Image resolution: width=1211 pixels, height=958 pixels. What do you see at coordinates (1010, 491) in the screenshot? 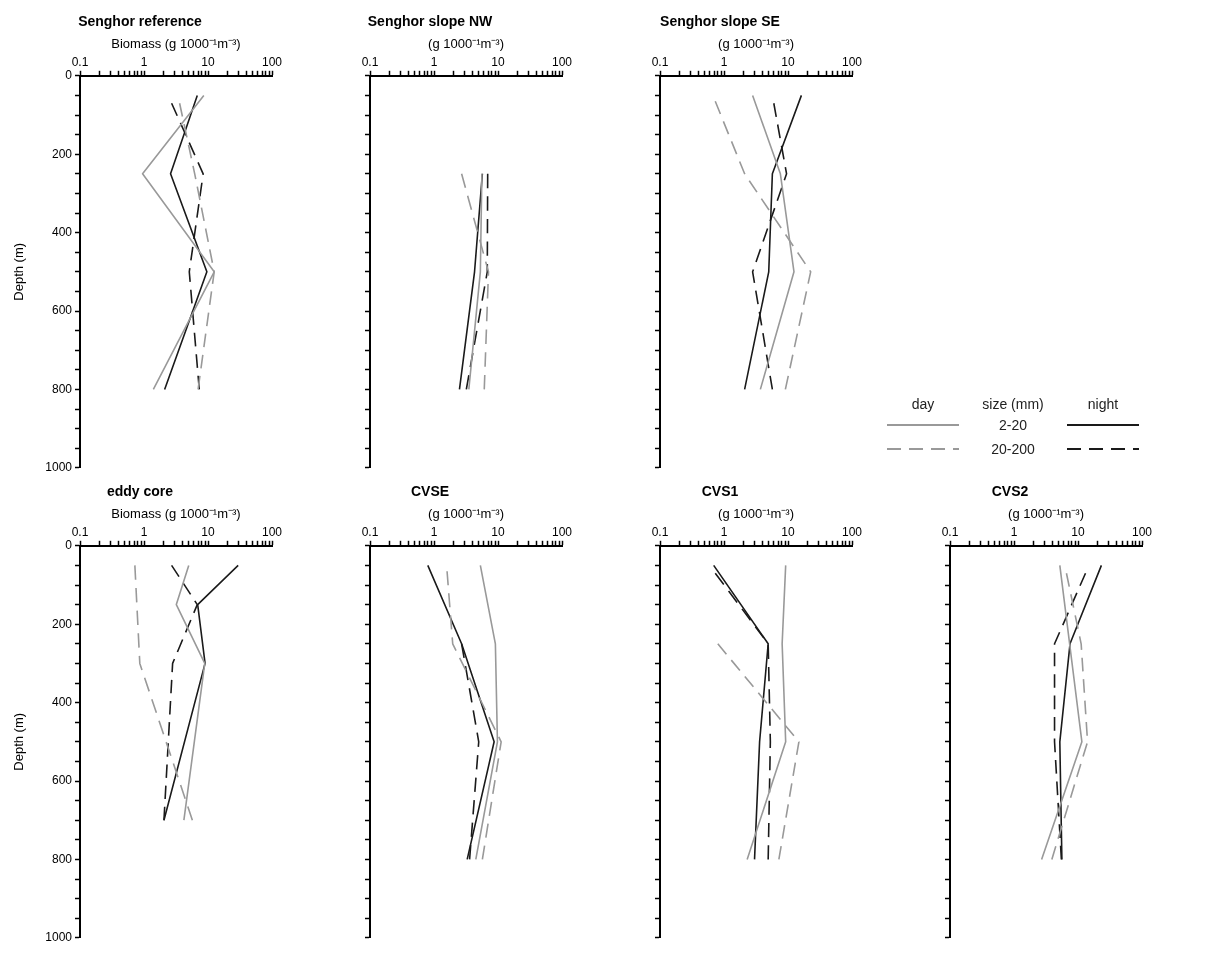
I see `chart-title: CVS2` at bounding box center [1010, 491].